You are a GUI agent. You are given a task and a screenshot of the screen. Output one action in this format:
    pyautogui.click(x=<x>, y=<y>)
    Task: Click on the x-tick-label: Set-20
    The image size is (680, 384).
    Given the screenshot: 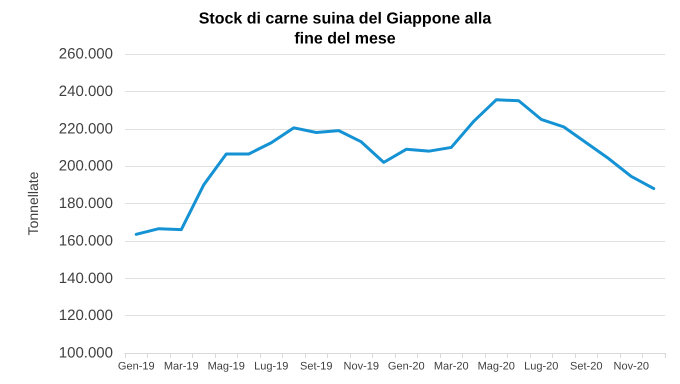 What is the action you would take?
    pyautogui.click(x=586, y=366)
    